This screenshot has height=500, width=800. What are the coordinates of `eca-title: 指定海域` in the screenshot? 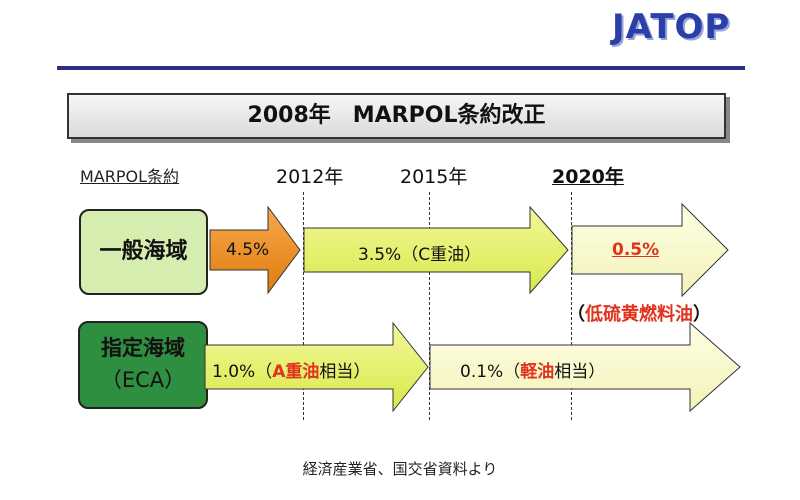 It's located at (143, 348).